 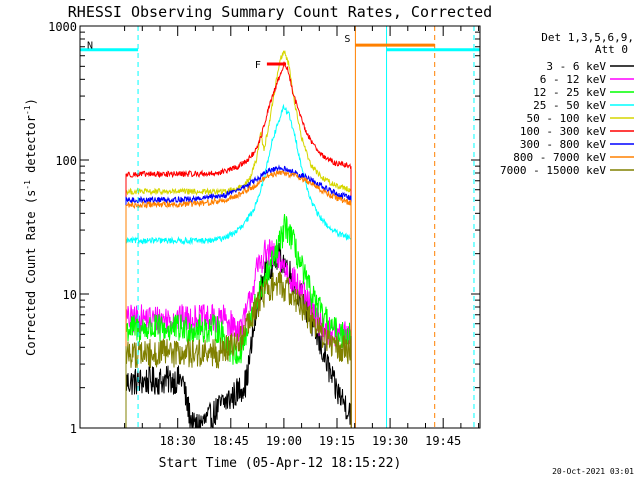 I want to click on x-tick-label-5: 19:30, so click(x=390, y=441).